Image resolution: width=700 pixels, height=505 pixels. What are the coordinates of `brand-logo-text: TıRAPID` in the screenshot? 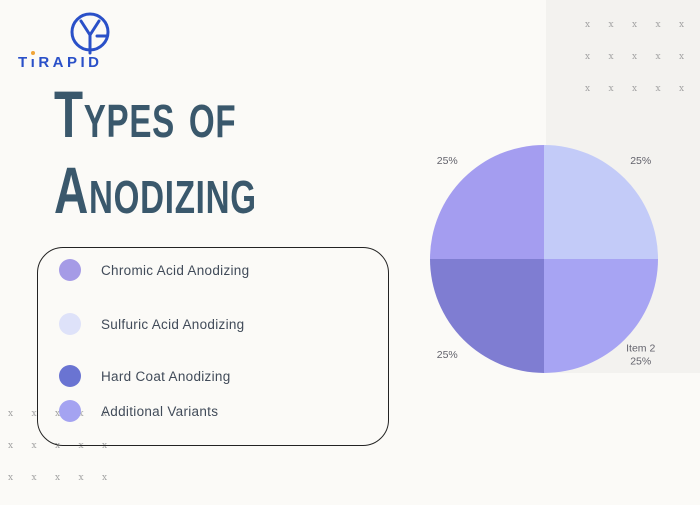 It's located at (91, 61).